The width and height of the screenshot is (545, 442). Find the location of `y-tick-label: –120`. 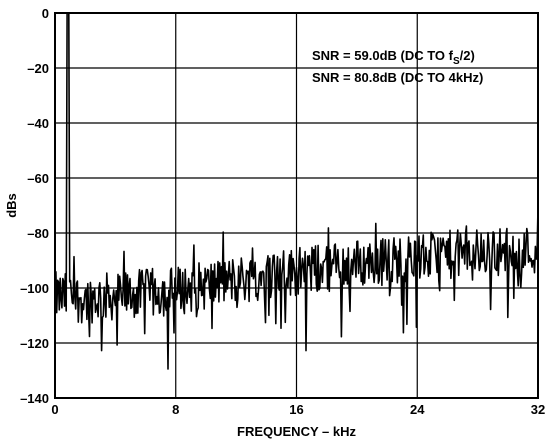

y-tick-label: –120 is located at coordinates (34, 343).